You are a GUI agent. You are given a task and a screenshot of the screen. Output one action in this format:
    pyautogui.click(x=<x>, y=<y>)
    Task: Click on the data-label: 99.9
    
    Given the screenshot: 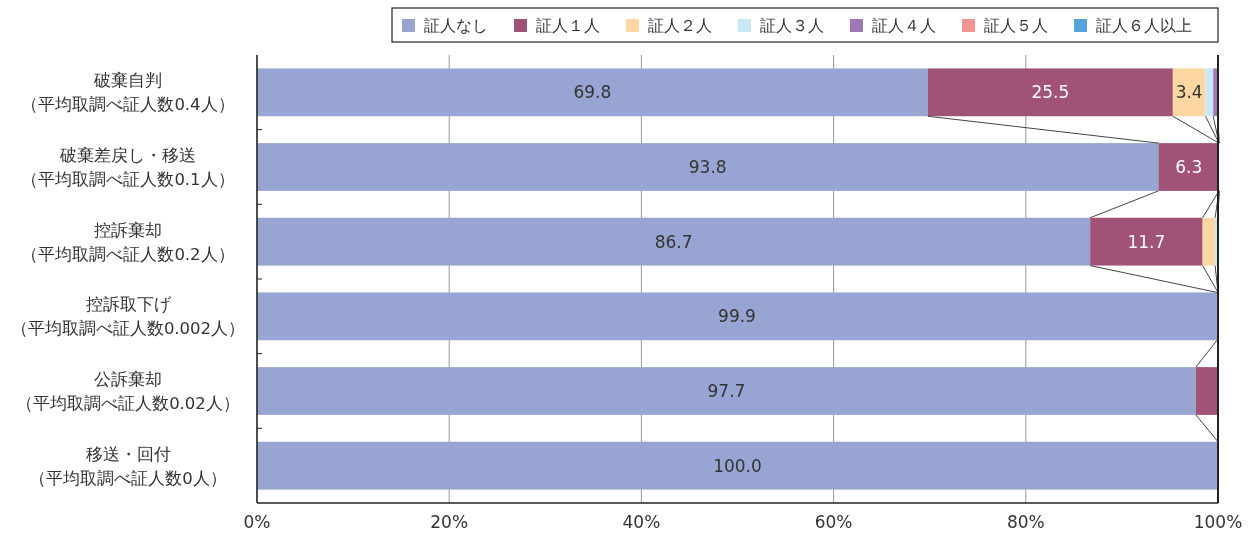 What is the action you would take?
    pyautogui.click(x=737, y=316)
    